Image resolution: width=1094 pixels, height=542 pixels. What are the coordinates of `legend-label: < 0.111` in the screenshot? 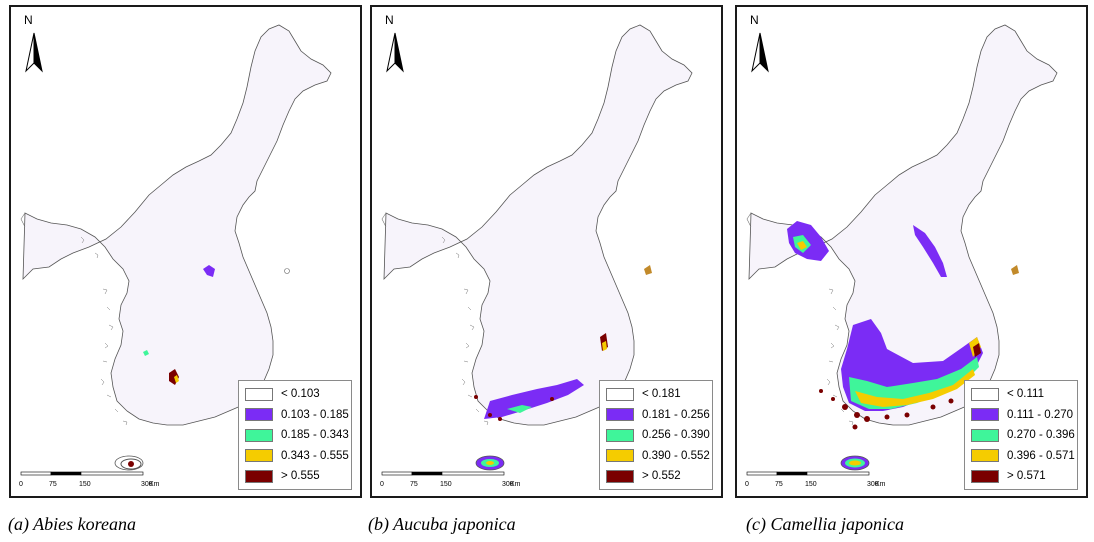 It's located at (1025, 394).